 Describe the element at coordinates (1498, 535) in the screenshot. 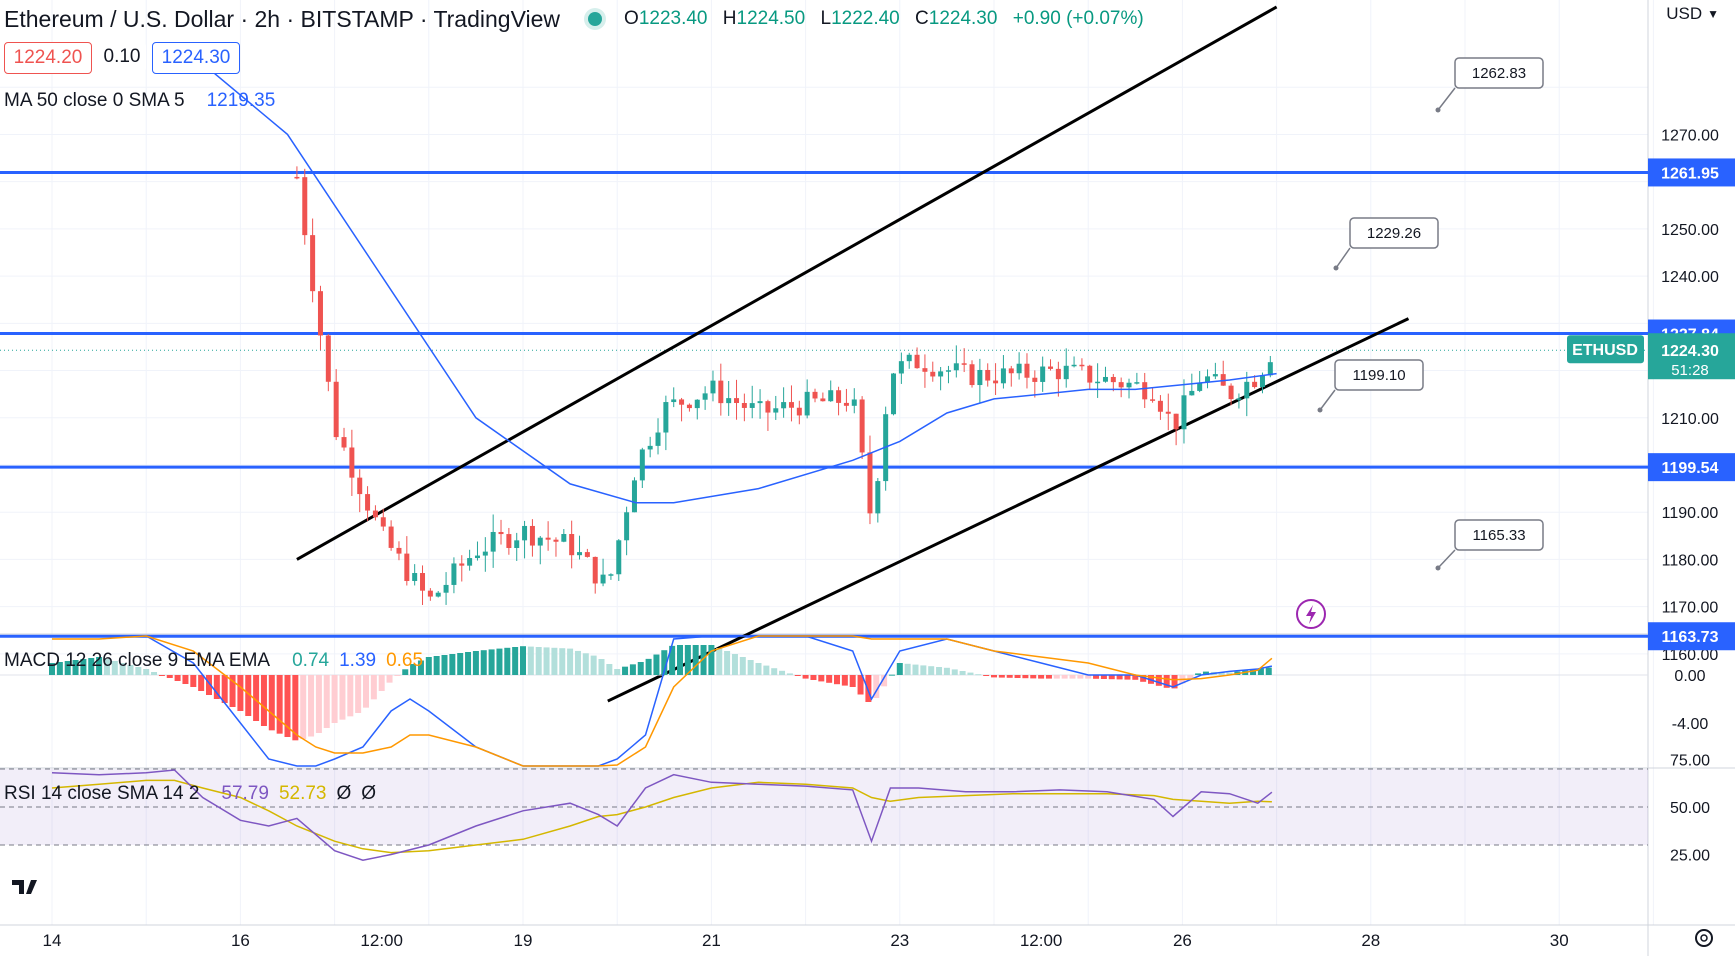

I see `callout-label: 1165.33` at that location.